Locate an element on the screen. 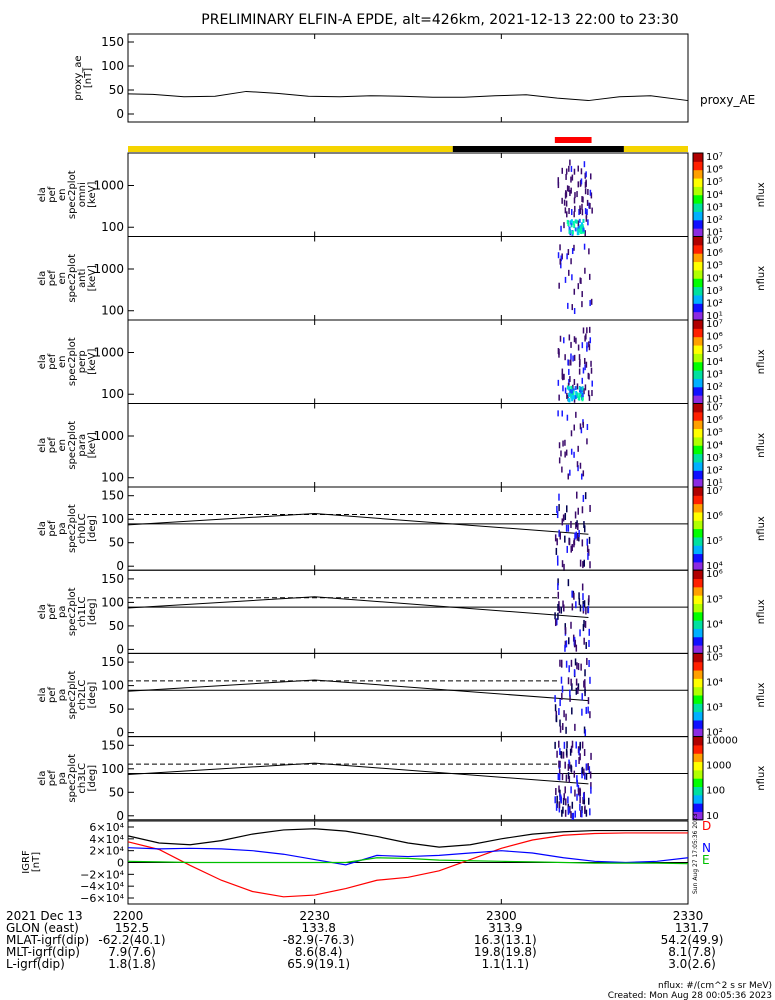  spec-omni-colorbar-label: nflux is located at coordinates (761, 194).